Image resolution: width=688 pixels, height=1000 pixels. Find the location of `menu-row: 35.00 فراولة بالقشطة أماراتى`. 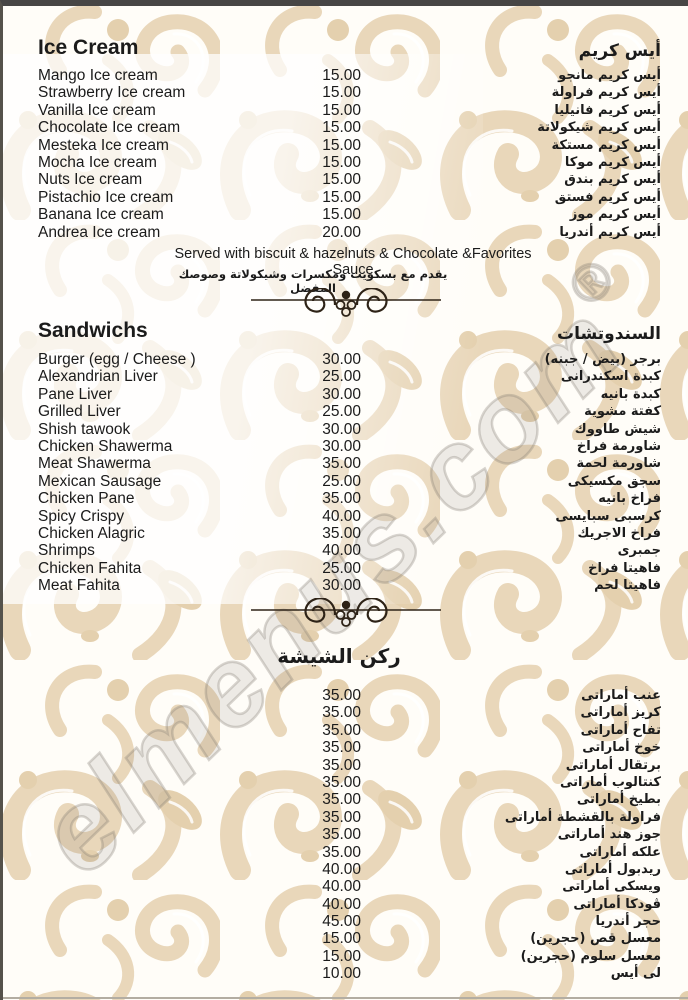

menu-row: 35.00 فراولة بالقشطة أماراتى is located at coordinates (345, 817).